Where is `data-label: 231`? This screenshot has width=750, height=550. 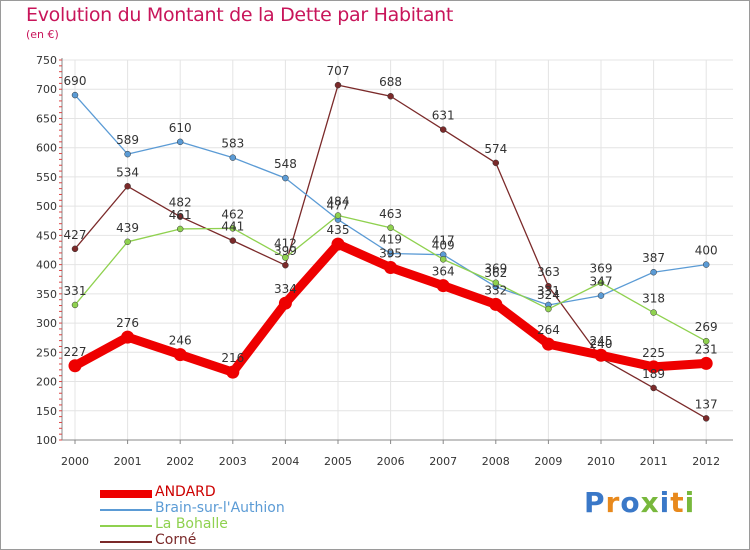
data-label: 231 is located at coordinates (706, 349).